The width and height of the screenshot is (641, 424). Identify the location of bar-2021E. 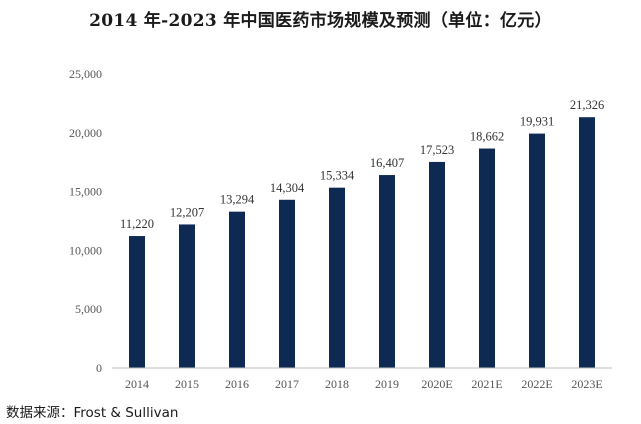
(487, 258).